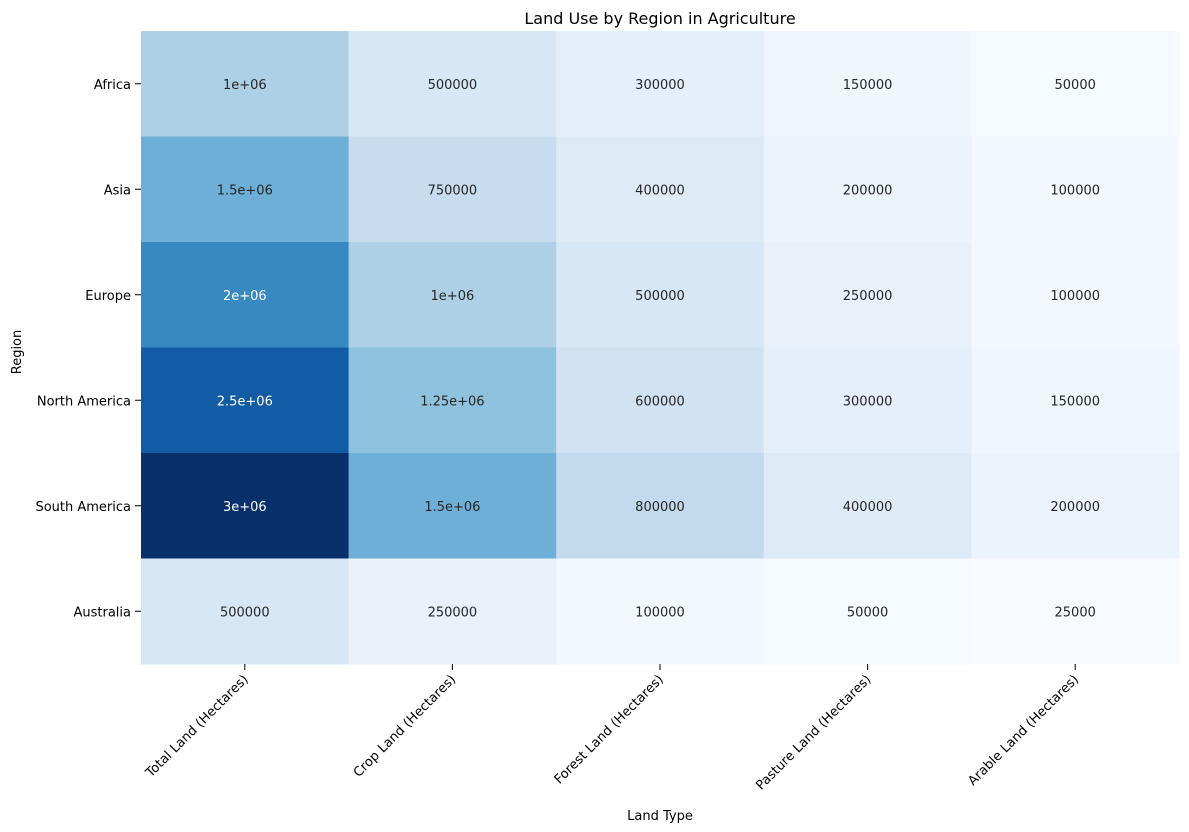  What do you see at coordinates (83, 507) in the screenshot?
I see `y-tick-label: South America` at bounding box center [83, 507].